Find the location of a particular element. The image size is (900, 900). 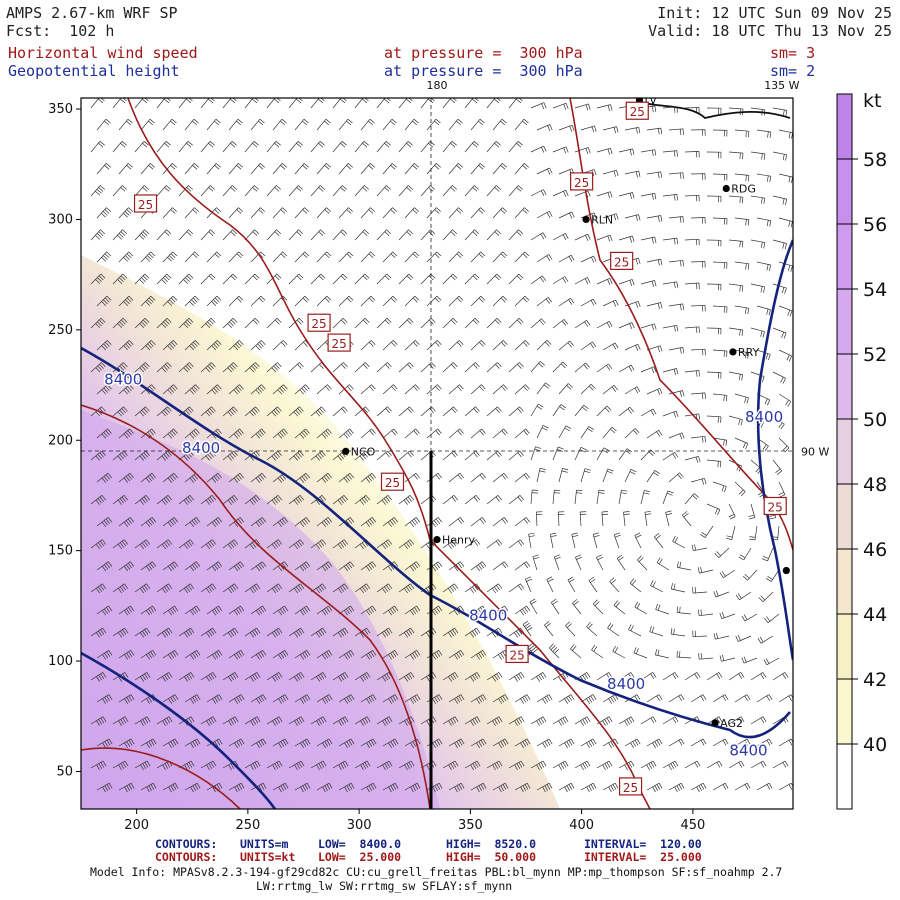

wind-label-box is located at coordinates (775, 506).